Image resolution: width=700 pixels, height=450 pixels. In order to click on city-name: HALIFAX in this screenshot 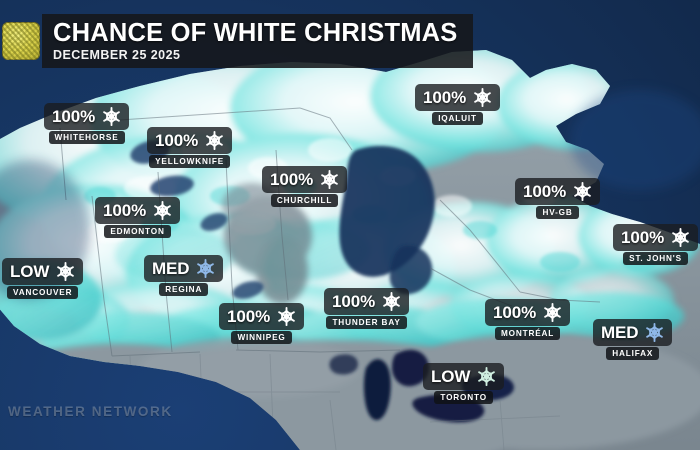, I will do `click(633, 353)`.